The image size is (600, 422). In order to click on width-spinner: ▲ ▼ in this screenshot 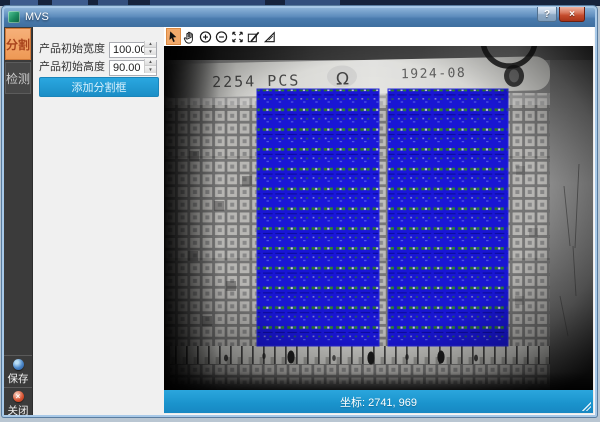, I will do `click(150, 47)`.